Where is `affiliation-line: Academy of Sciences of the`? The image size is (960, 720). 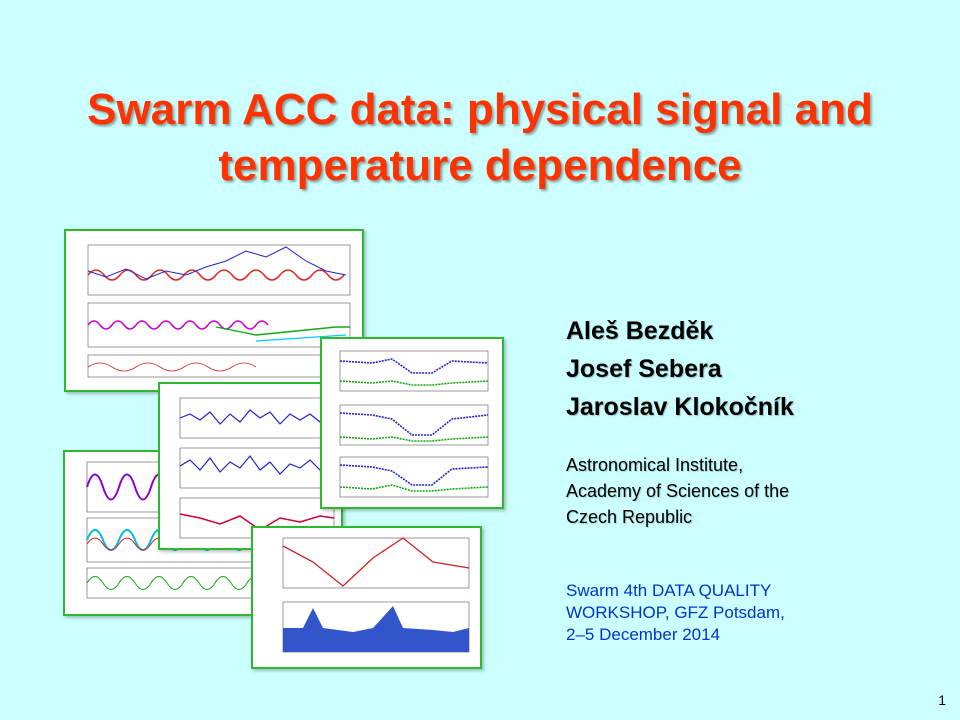 affiliation-line: Academy of Sciences of the is located at coordinates (678, 491).